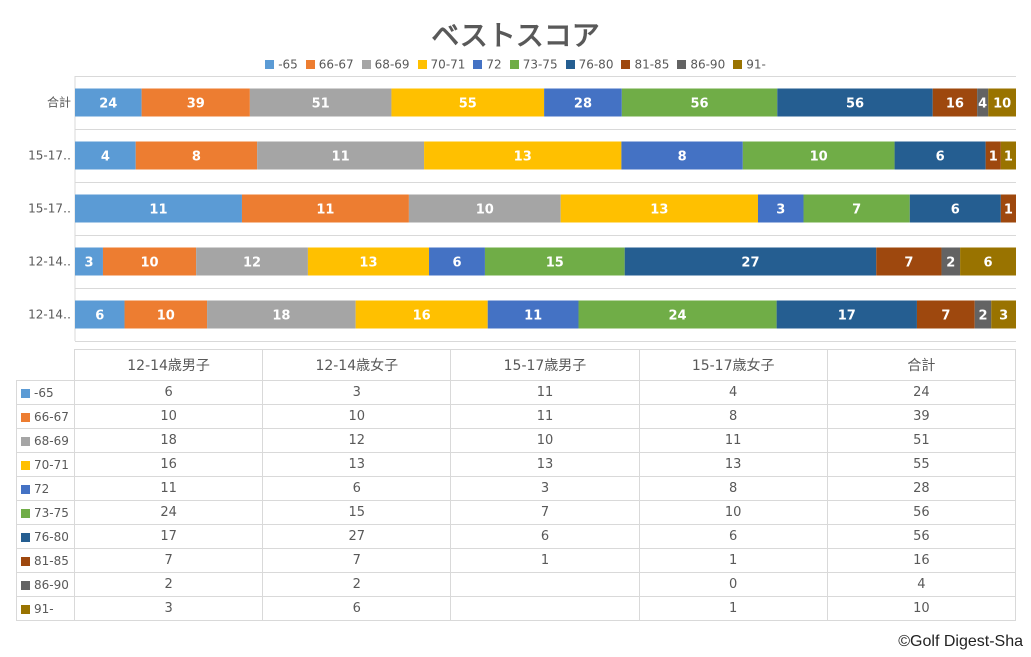 The width and height of the screenshot is (1031, 657). I want to click on table-cell: 6, so click(357, 608).